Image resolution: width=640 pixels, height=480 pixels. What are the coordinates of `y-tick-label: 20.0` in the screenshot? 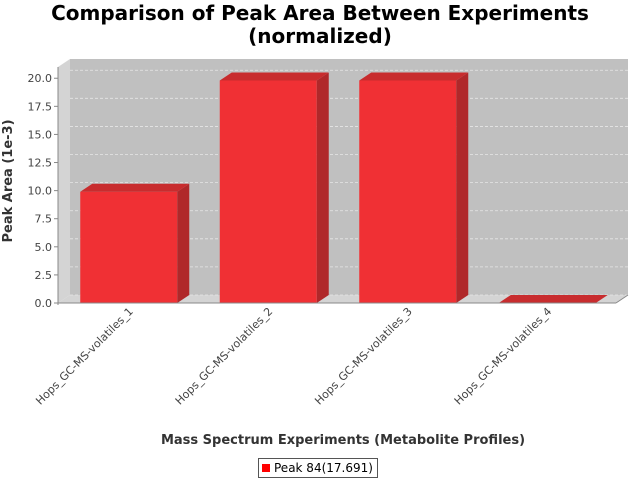 It's located at (40, 78).